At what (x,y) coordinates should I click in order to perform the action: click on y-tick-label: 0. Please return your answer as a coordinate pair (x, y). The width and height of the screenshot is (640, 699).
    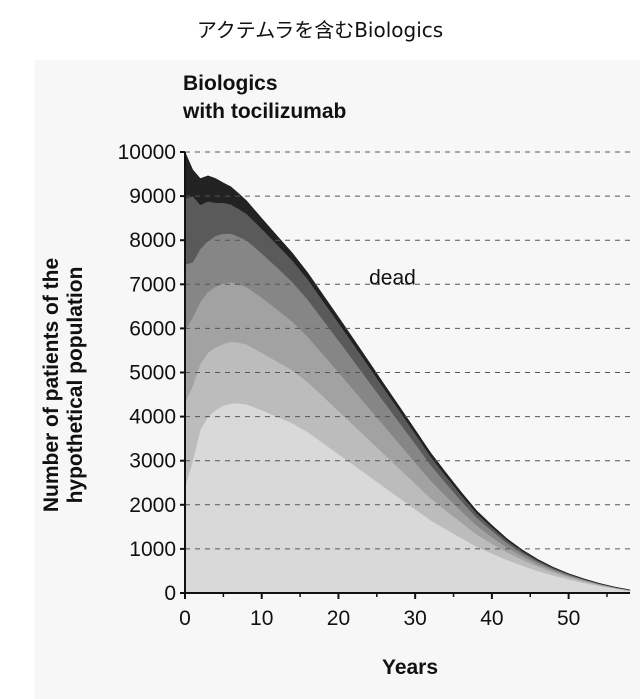
    Looking at the image, I should click on (170, 593).